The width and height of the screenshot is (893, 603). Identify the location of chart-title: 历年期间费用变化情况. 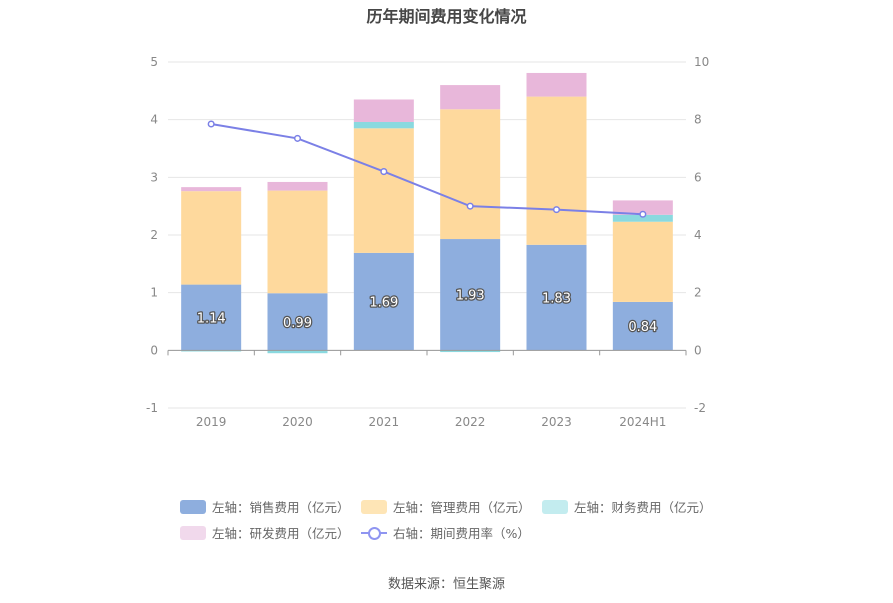
(446, 16).